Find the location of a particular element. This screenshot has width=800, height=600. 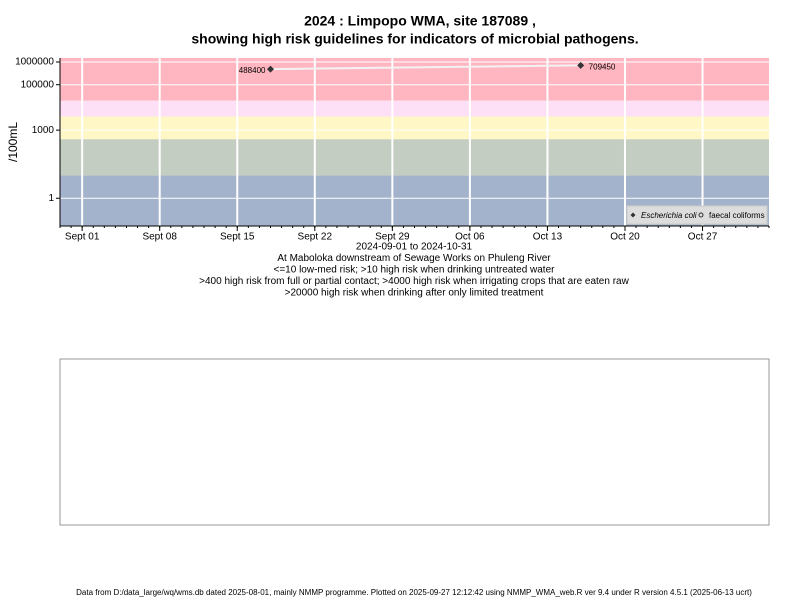

y-axis-label: /100mL is located at coordinates (13, 142).